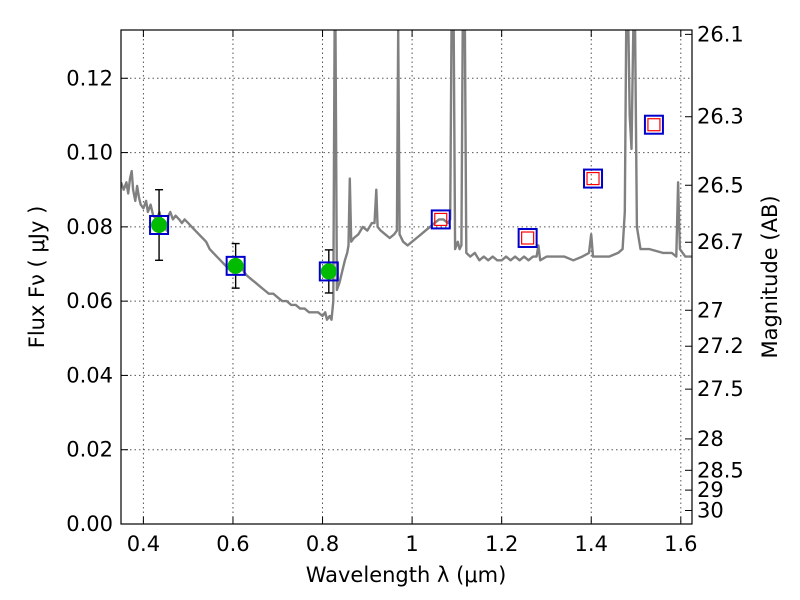 This screenshot has width=800, height=600. I want to click on y2-tick-label: 26.1, so click(720, 34).